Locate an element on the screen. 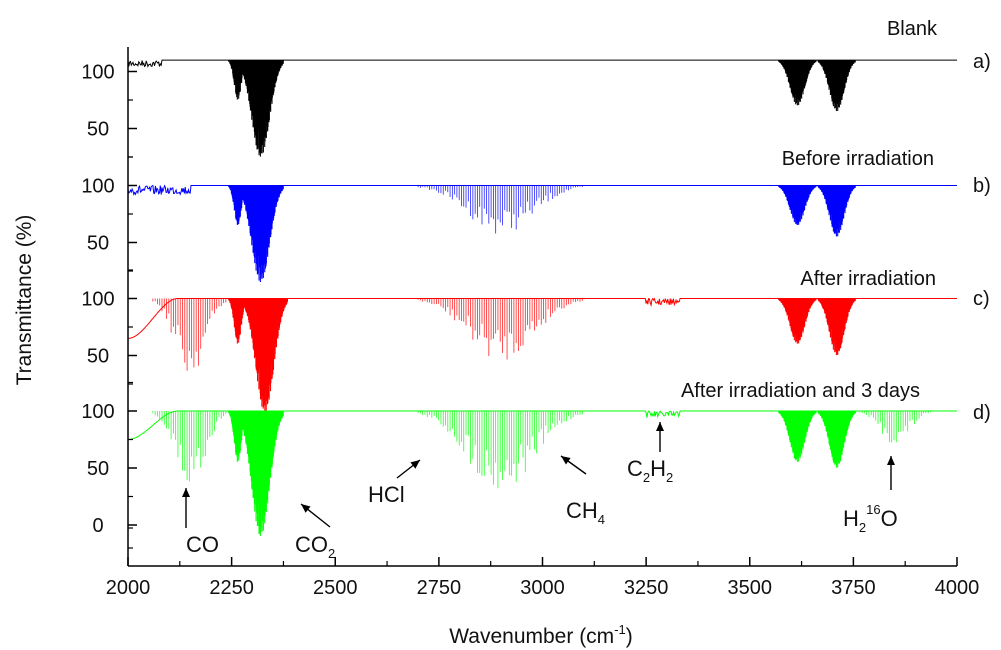 This screenshot has height=650, width=1001. x-tick-label: 2750 is located at coordinates (439, 588).